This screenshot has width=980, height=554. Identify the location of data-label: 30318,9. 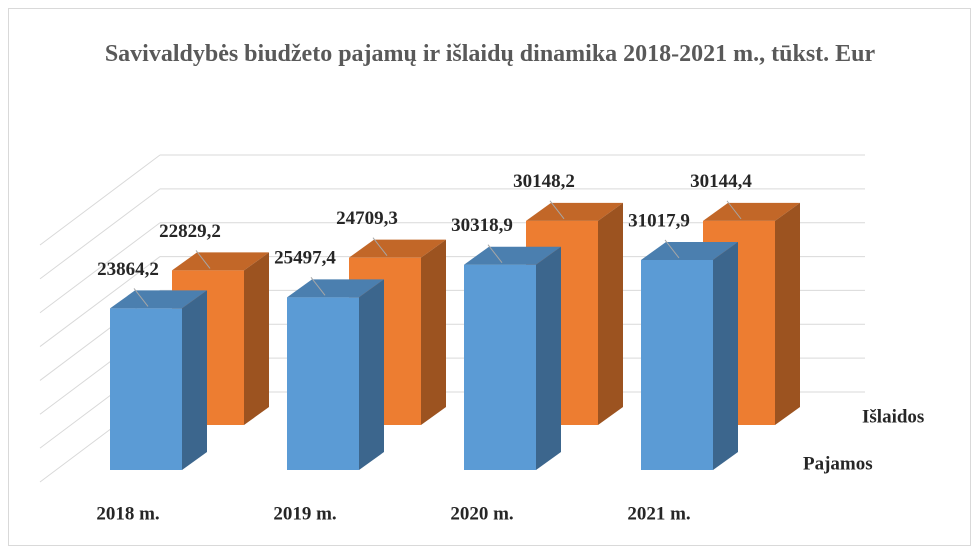
(482, 225).